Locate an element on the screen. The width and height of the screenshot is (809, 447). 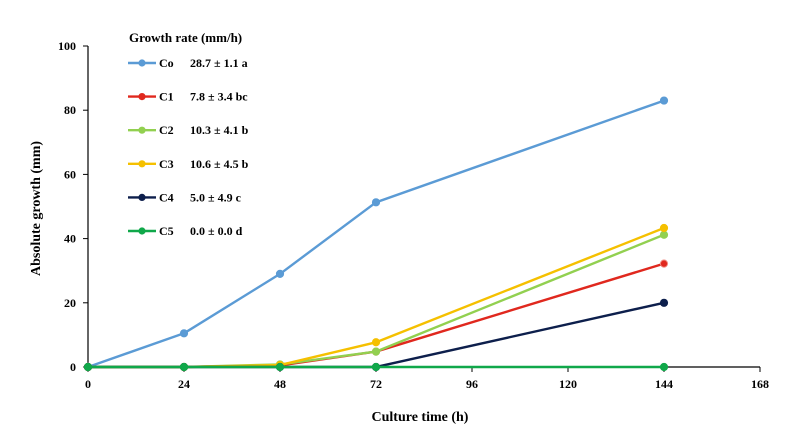
legend-item-co: Co 28.7 ± 1.1 a is located at coordinates (188, 63).